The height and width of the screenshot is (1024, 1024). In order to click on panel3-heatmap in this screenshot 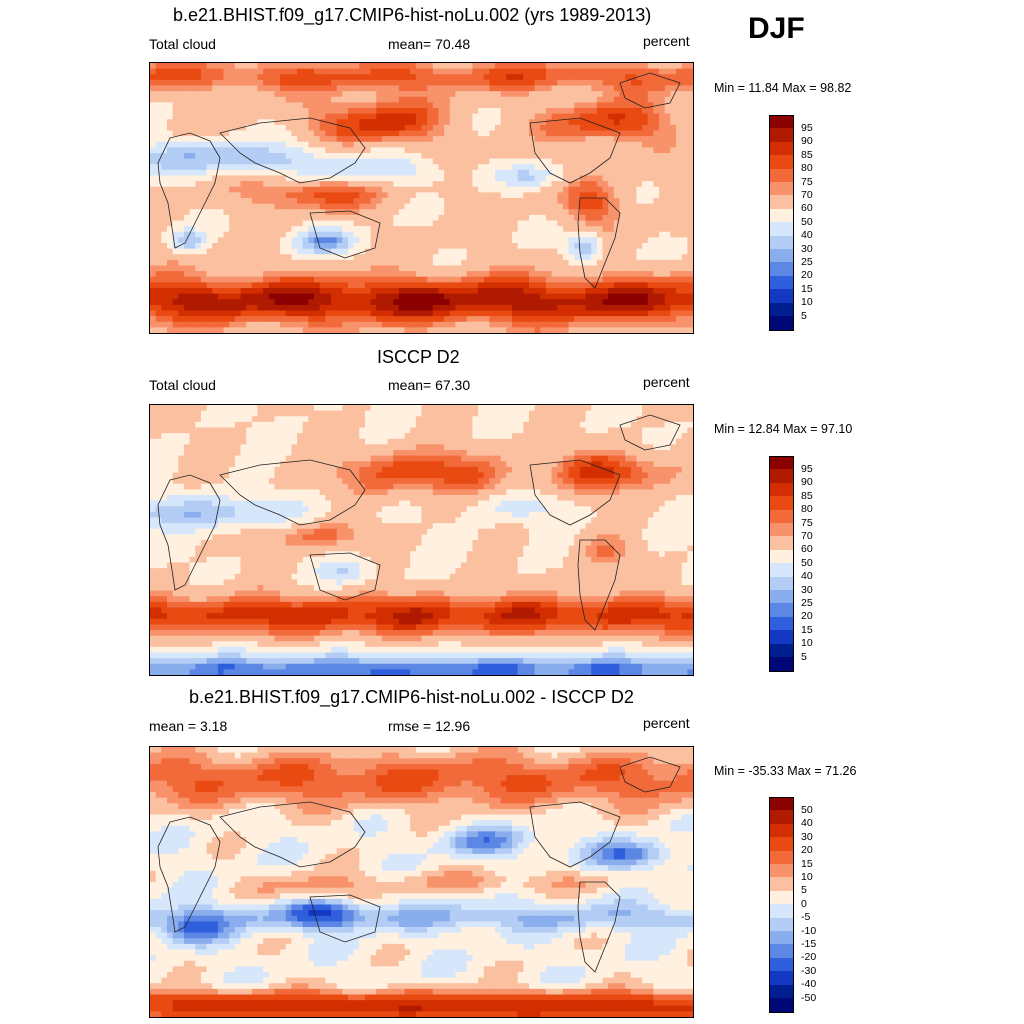, I will do `click(421, 882)`.